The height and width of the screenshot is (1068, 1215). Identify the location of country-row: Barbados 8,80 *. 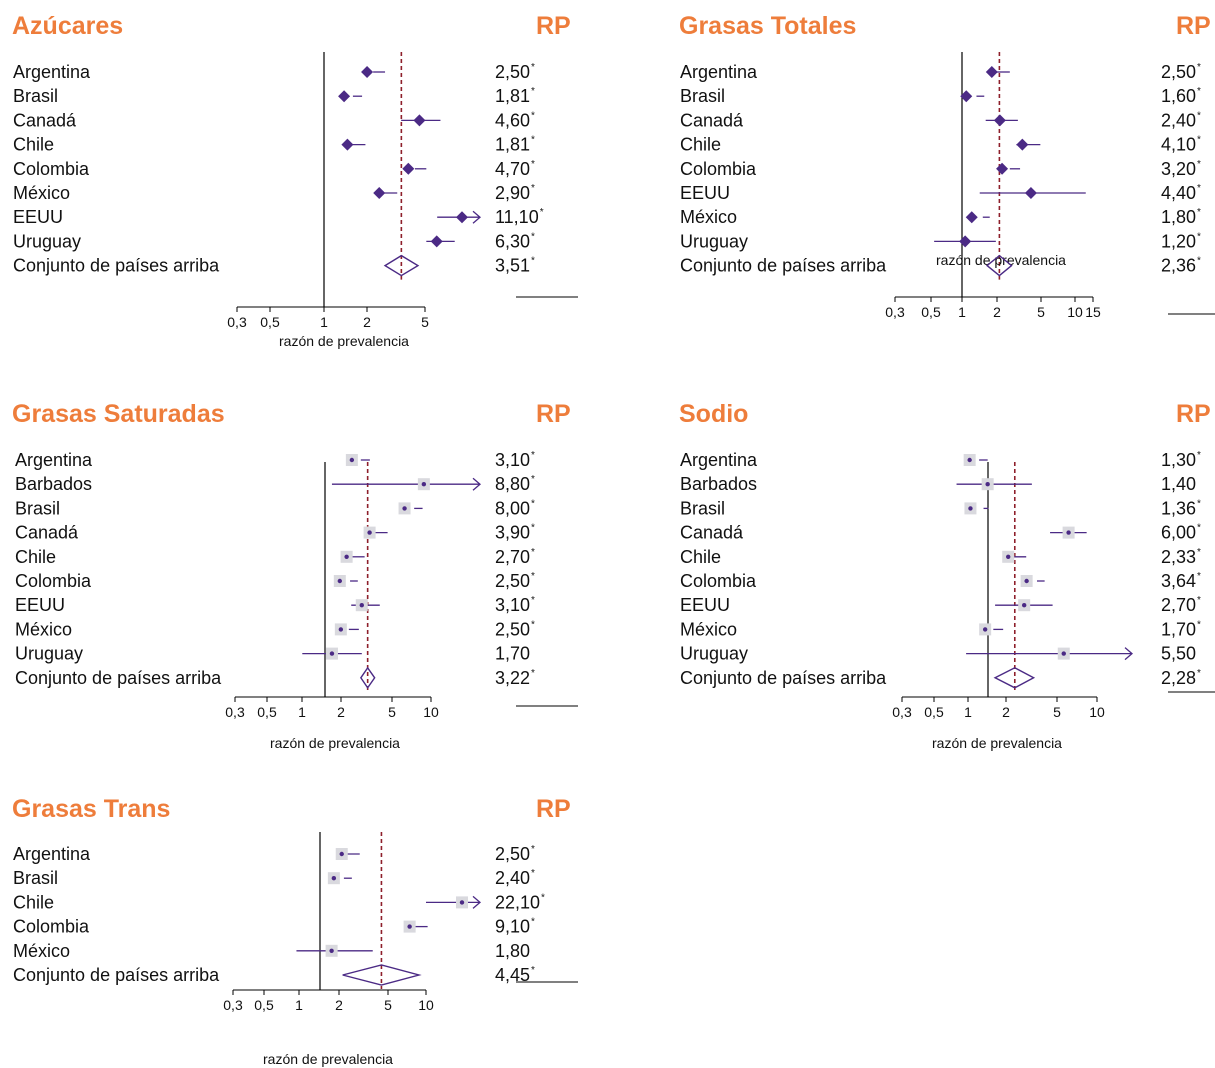
(275, 484).